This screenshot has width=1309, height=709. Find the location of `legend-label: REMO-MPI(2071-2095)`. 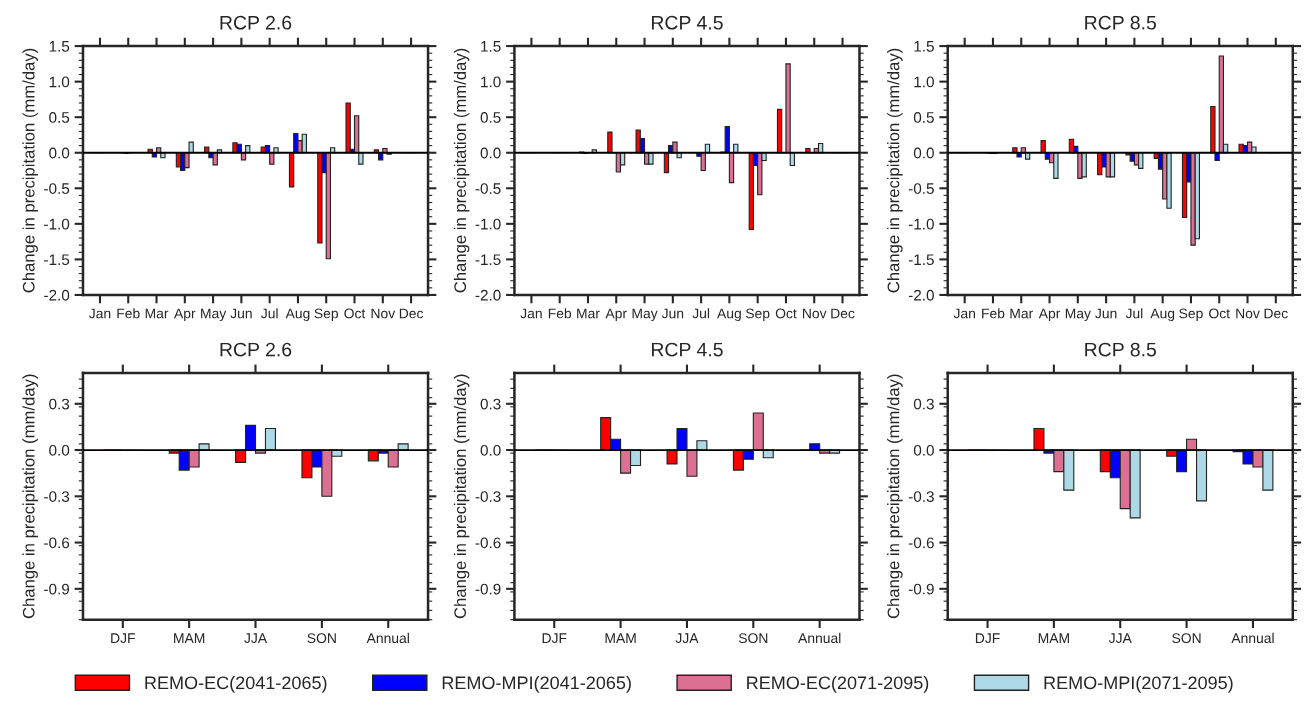

legend-label: REMO-MPI(2071-2095) is located at coordinates (1138, 684).